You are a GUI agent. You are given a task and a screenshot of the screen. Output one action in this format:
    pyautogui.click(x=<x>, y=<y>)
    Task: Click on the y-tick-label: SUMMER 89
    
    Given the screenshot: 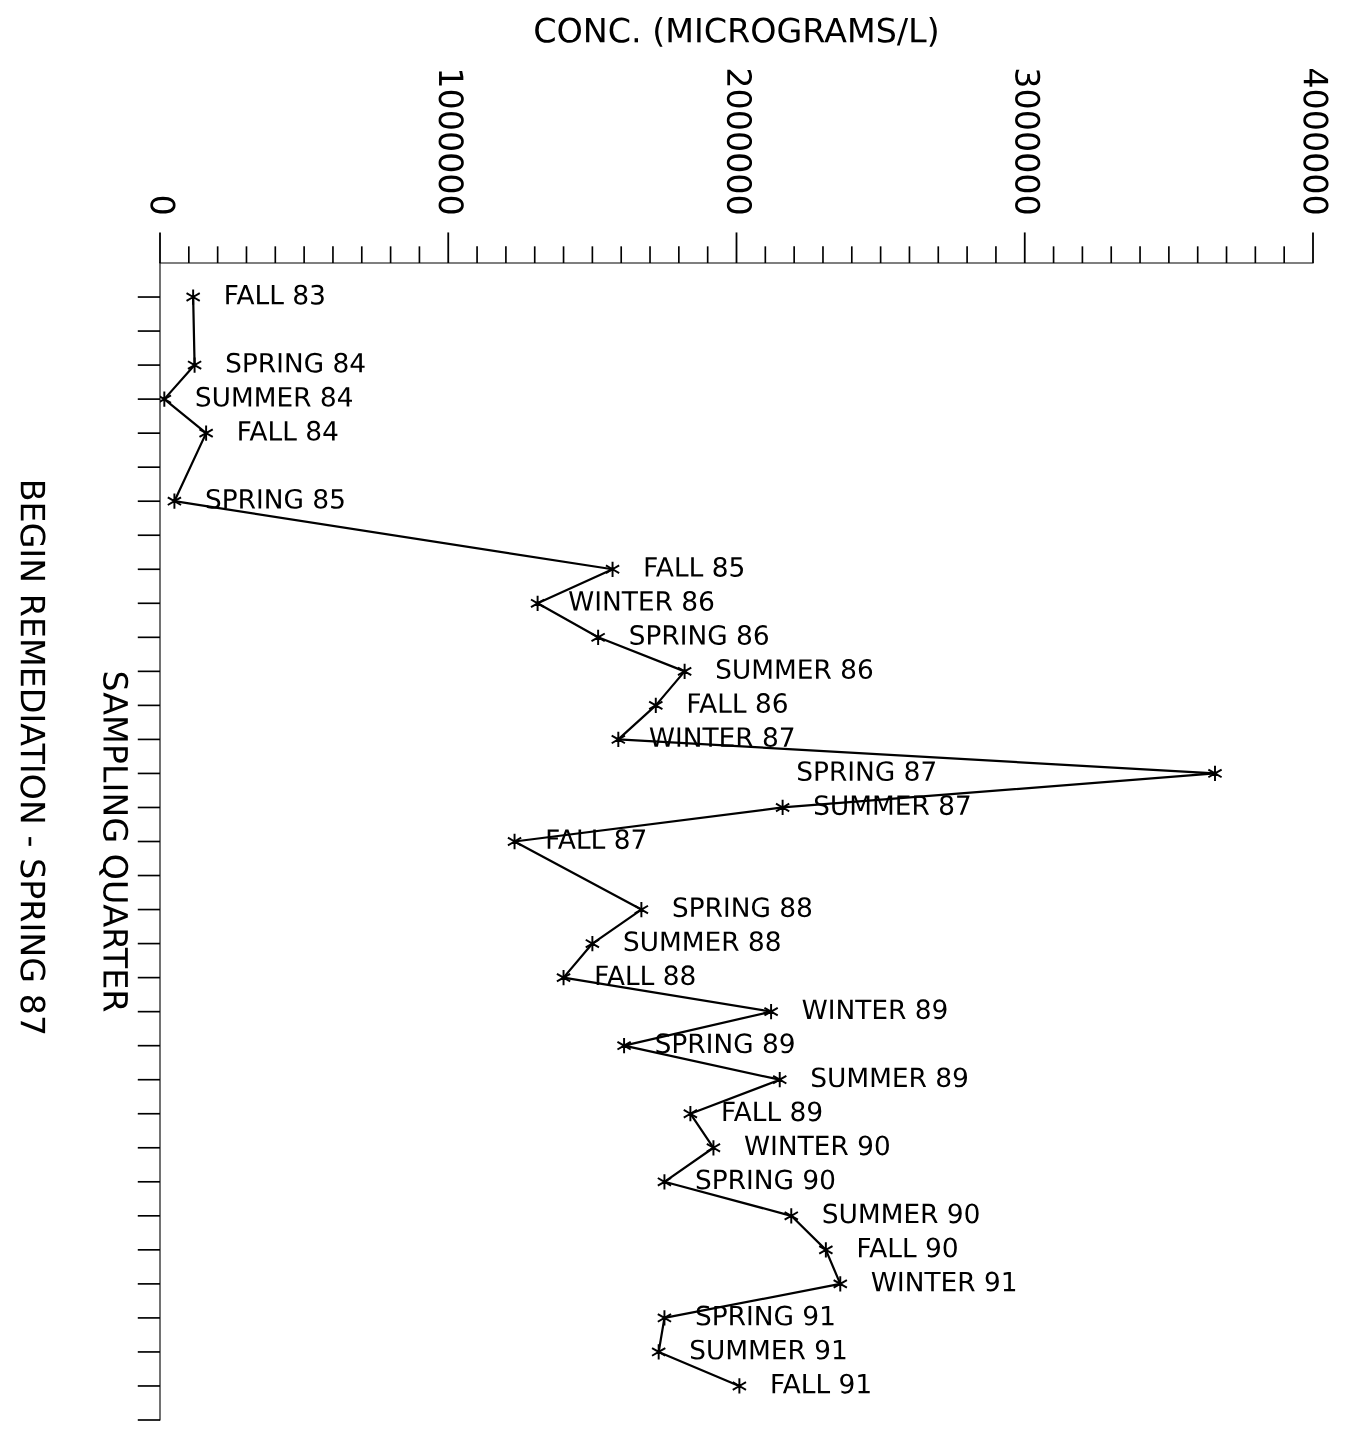 What is the action you would take?
    pyautogui.click(x=890, y=1077)
    